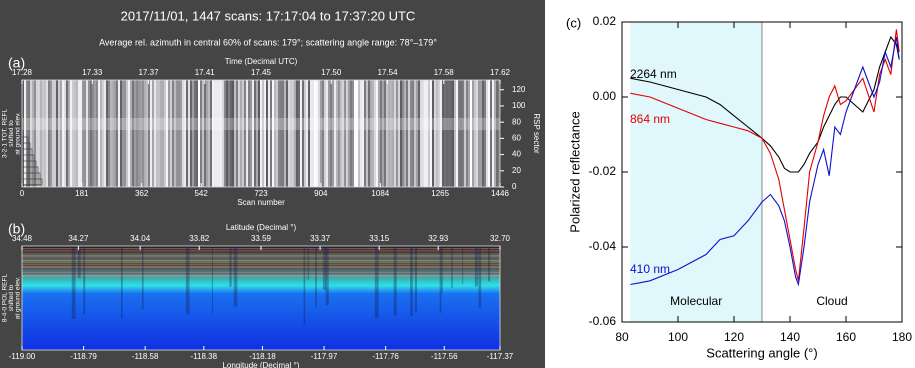 This screenshot has width=915, height=368. Describe the element at coordinates (260, 364) in the screenshot. I see `axis-label: Longitude (Decimal °)` at that location.